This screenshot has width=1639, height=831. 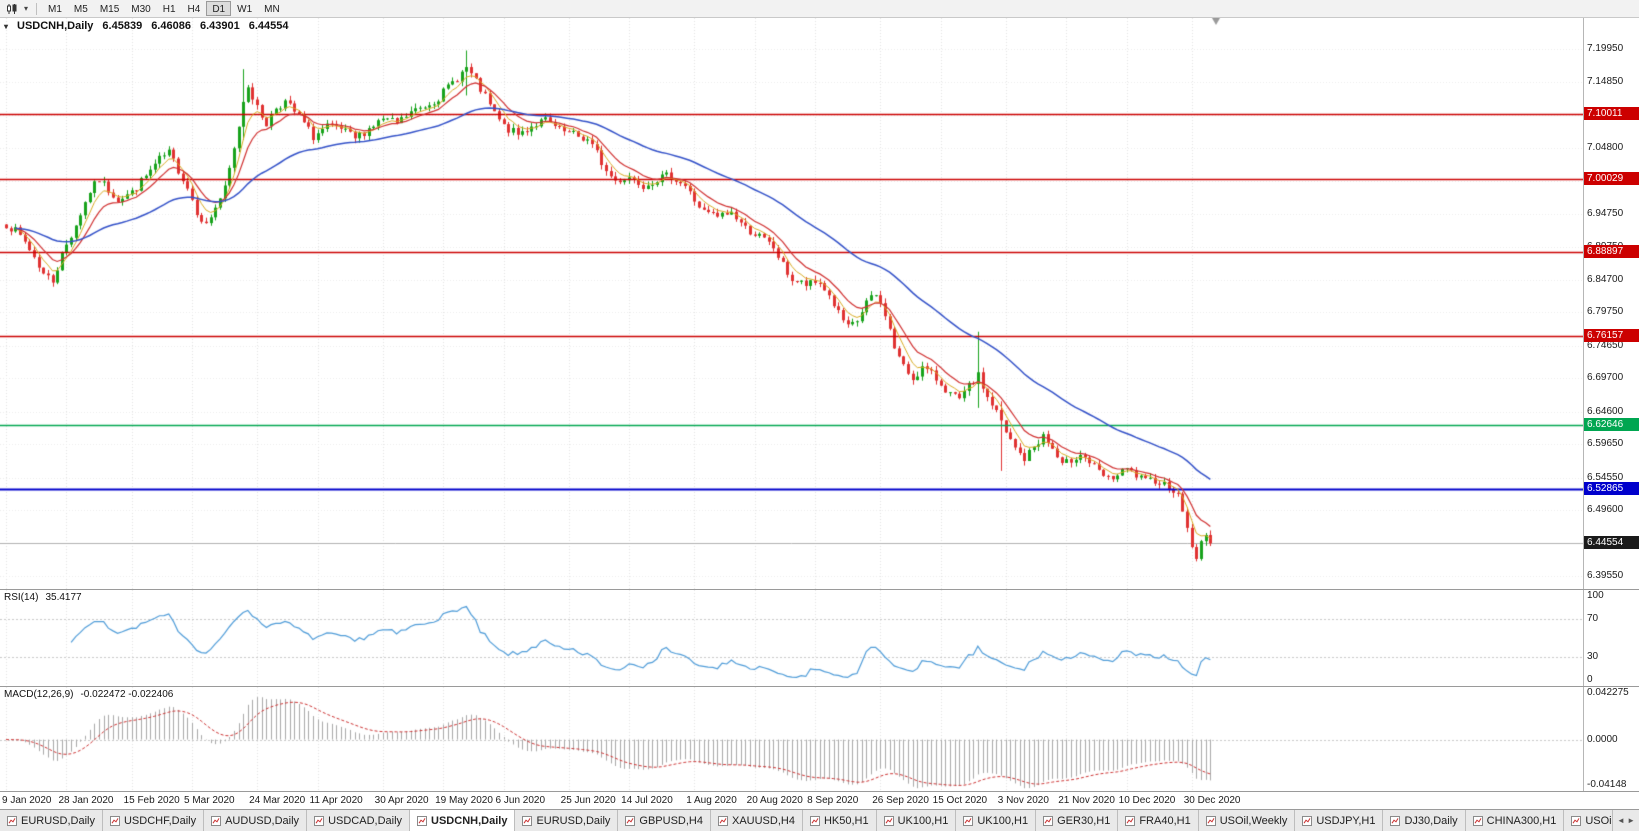 I want to click on chart-tab-audusd-daily: AUDUSD,Daily, so click(x=256, y=820).